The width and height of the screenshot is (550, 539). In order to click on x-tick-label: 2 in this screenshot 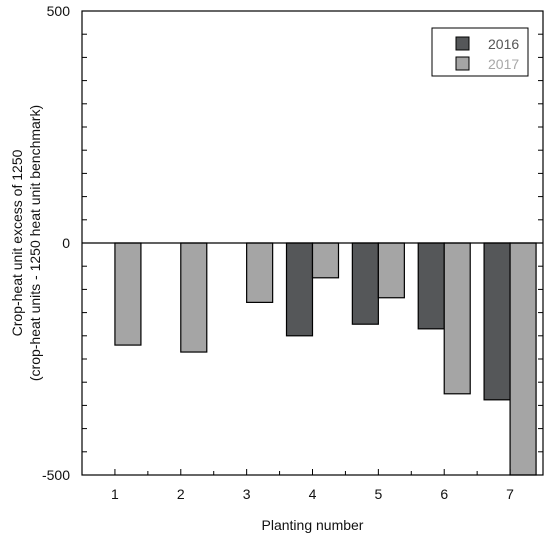, I will do `click(181, 494)`.